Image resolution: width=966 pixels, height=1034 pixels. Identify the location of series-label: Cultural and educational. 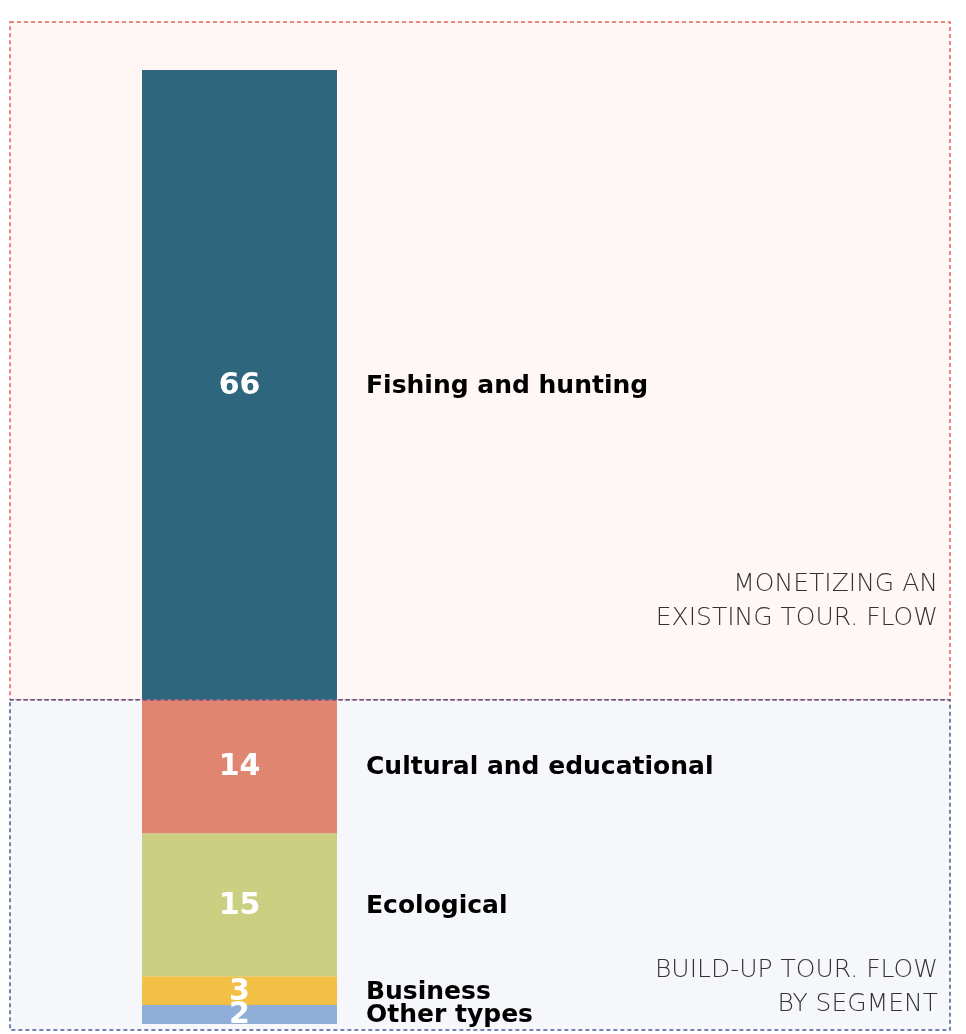
(540, 766).